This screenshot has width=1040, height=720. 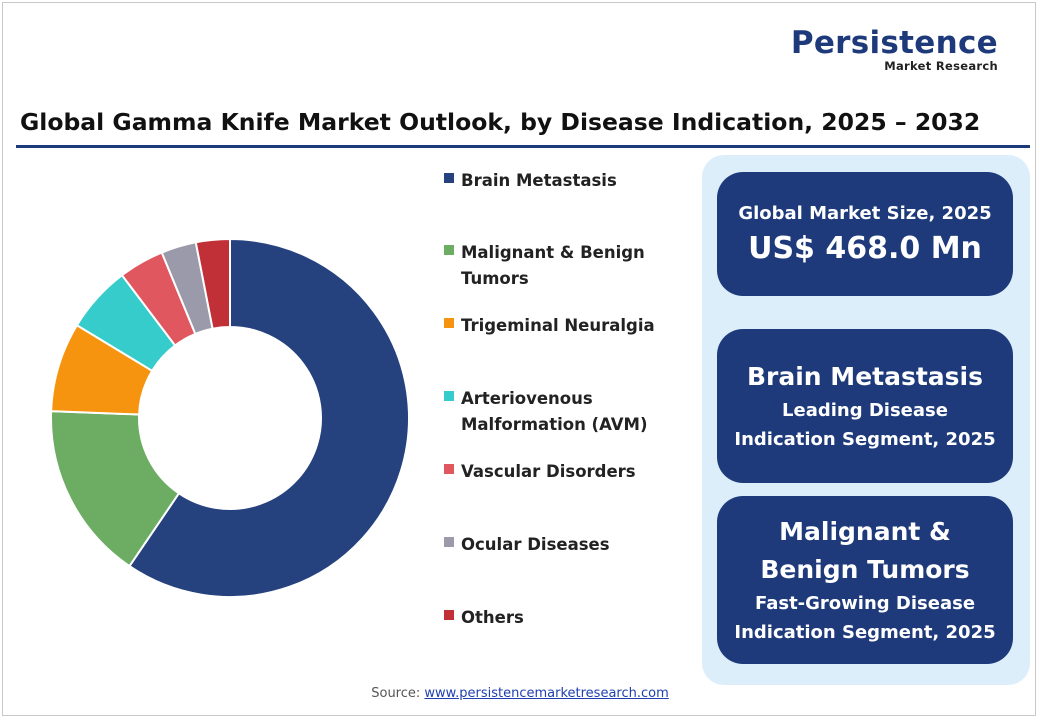 I want to click on source-label: Source:, so click(x=396, y=693).